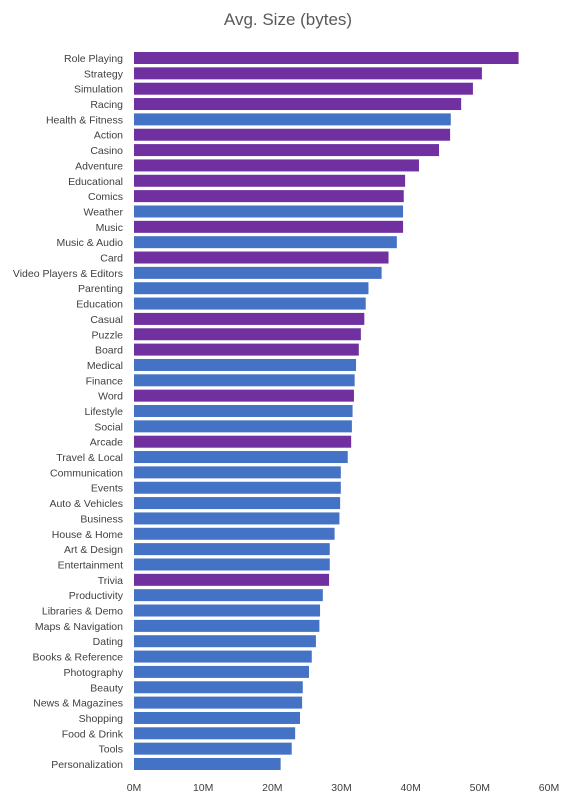 The image size is (576, 804). What do you see at coordinates (106, 443) in the screenshot?
I see `category-label: Arcade` at bounding box center [106, 443].